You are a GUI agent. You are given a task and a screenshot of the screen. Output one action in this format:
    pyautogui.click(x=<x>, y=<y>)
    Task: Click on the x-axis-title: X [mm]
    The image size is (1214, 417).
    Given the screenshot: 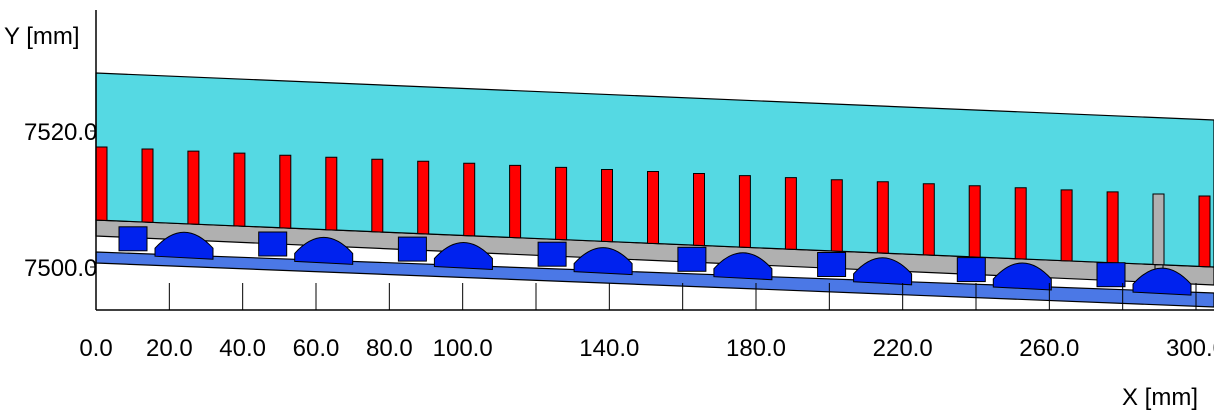 What is the action you would take?
    pyautogui.click(x=1160, y=397)
    